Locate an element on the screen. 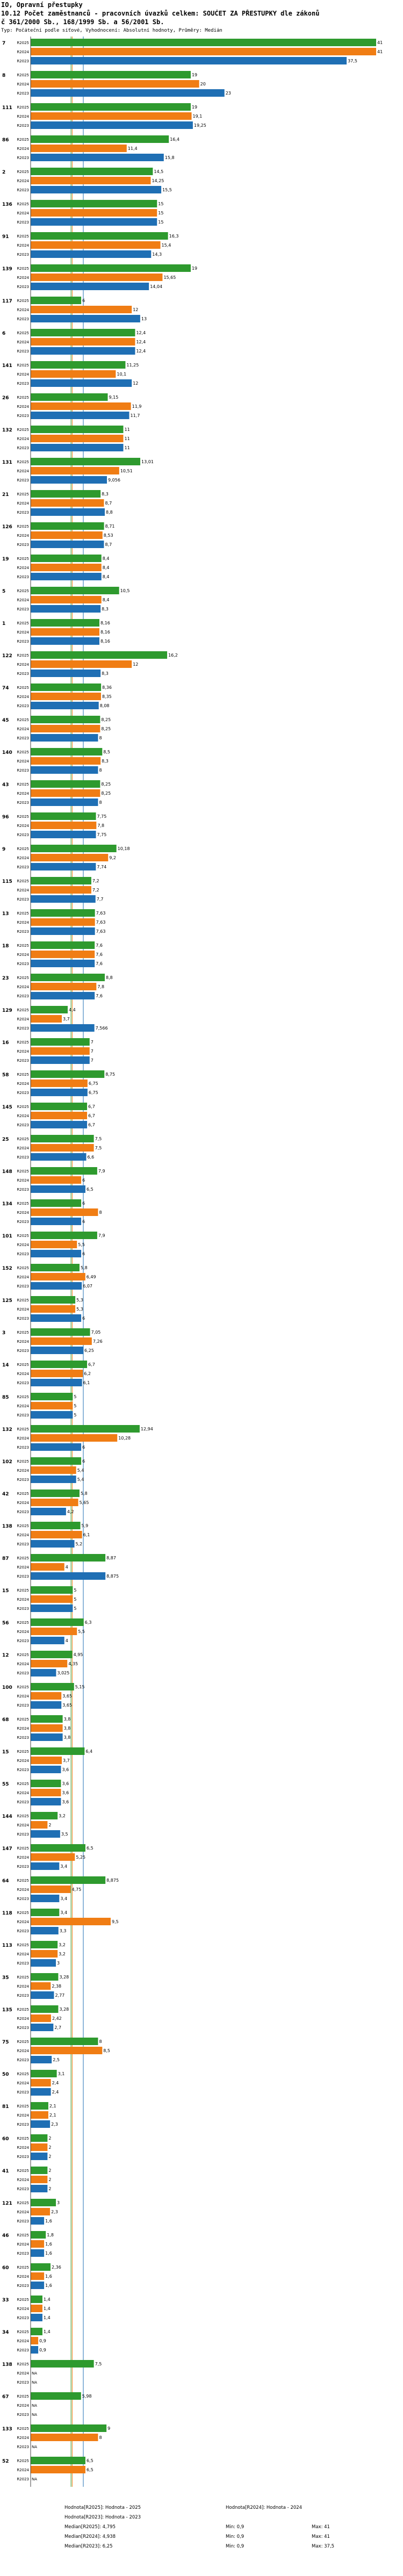 The width and height of the screenshot is (403, 2576). legend-entry: Median[R2023]: 6,25 is located at coordinates (88, 2546).